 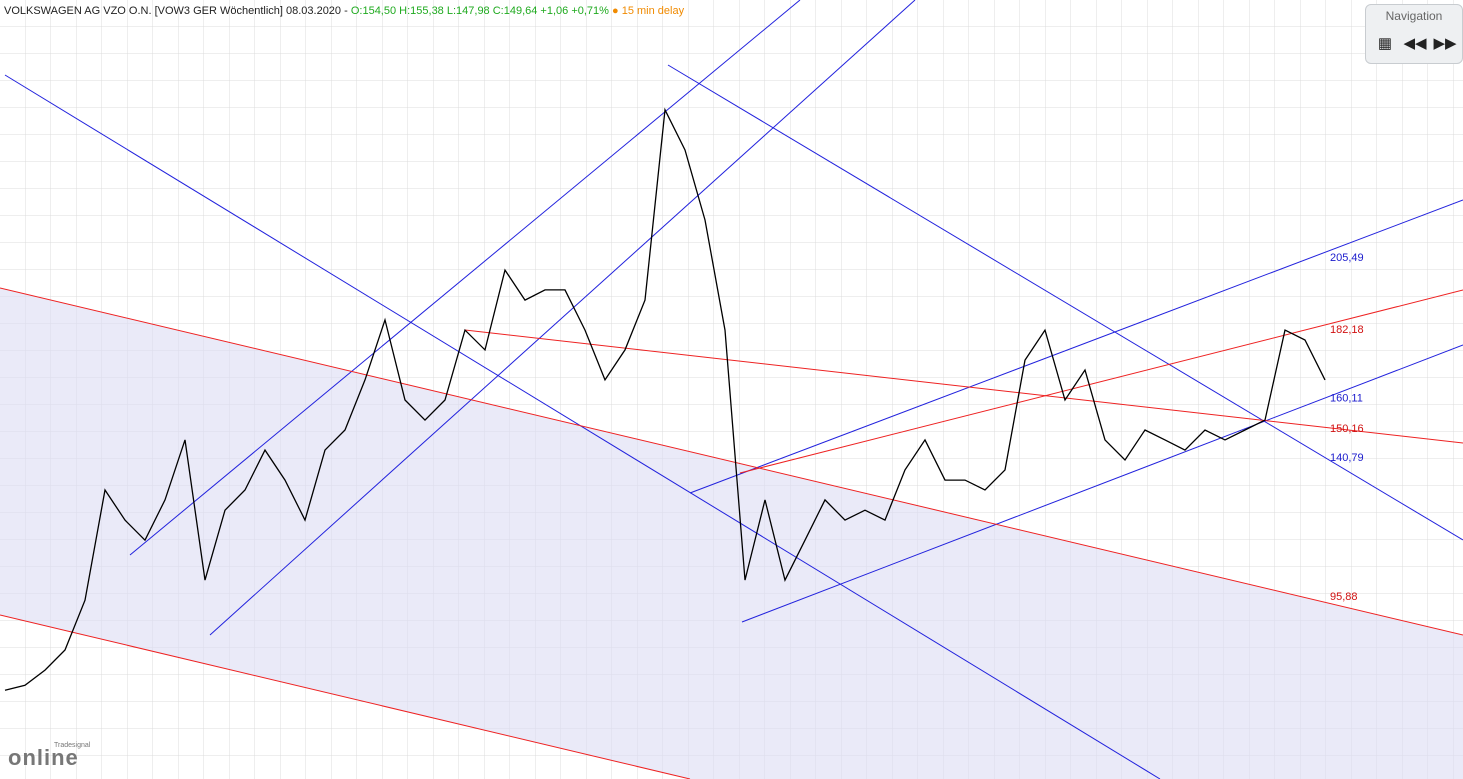 I want to click on logo-brand: Tradesignal, so click(x=72, y=745).